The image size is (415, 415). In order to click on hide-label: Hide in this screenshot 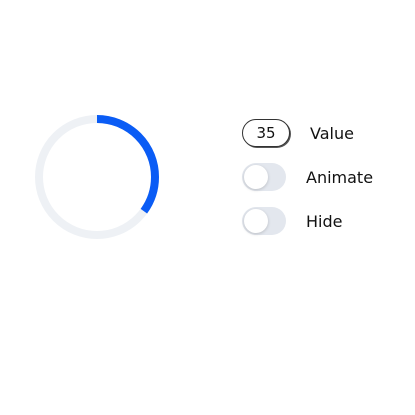, I will do `click(324, 221)`.